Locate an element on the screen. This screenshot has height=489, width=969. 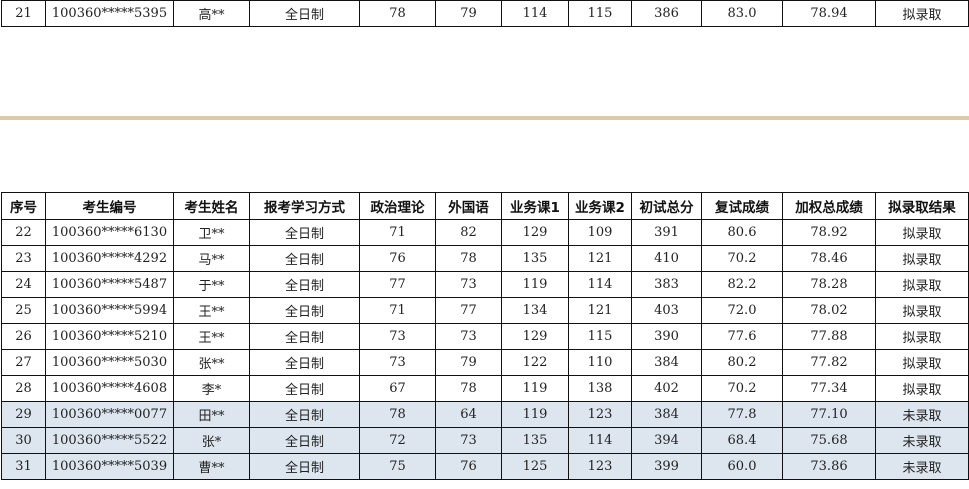
column-header: 初试总分 is located at coordinates (666, 206).